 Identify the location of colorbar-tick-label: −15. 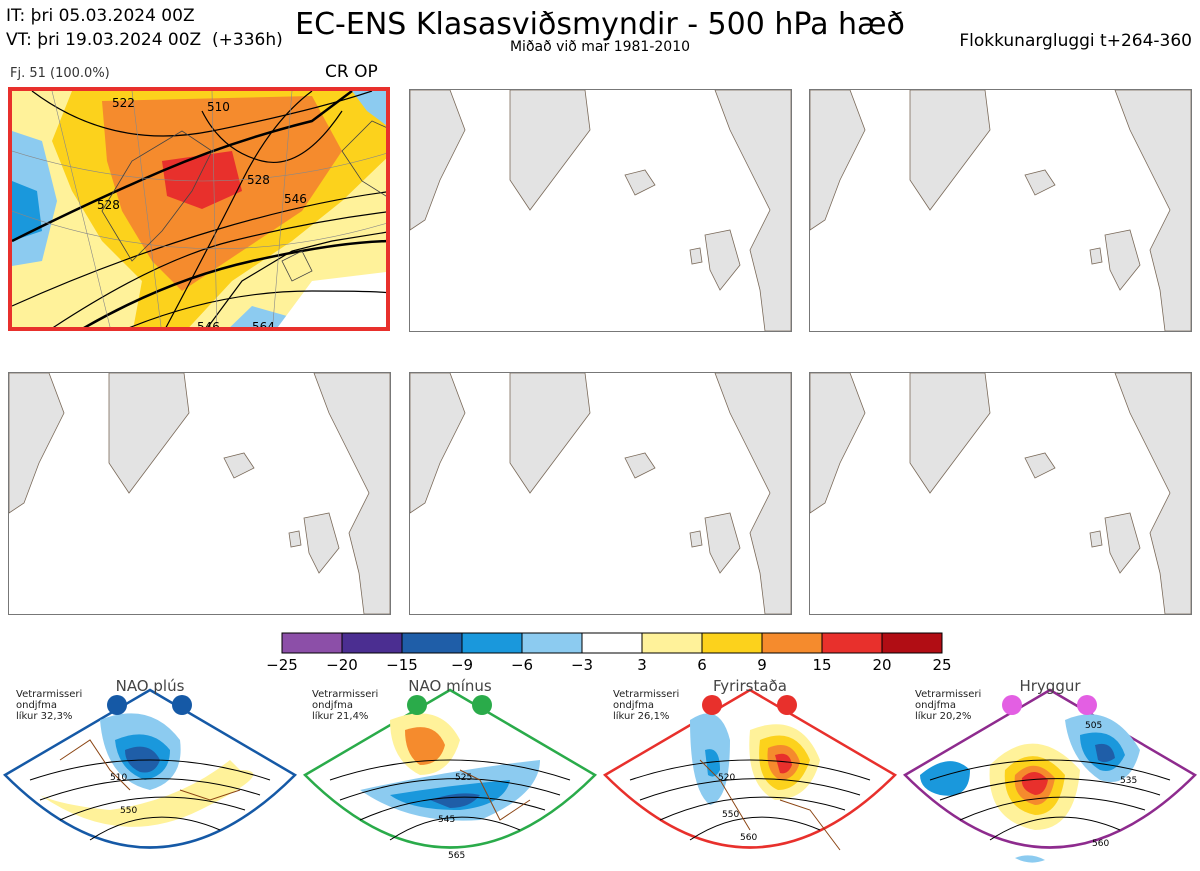
(402, 665).